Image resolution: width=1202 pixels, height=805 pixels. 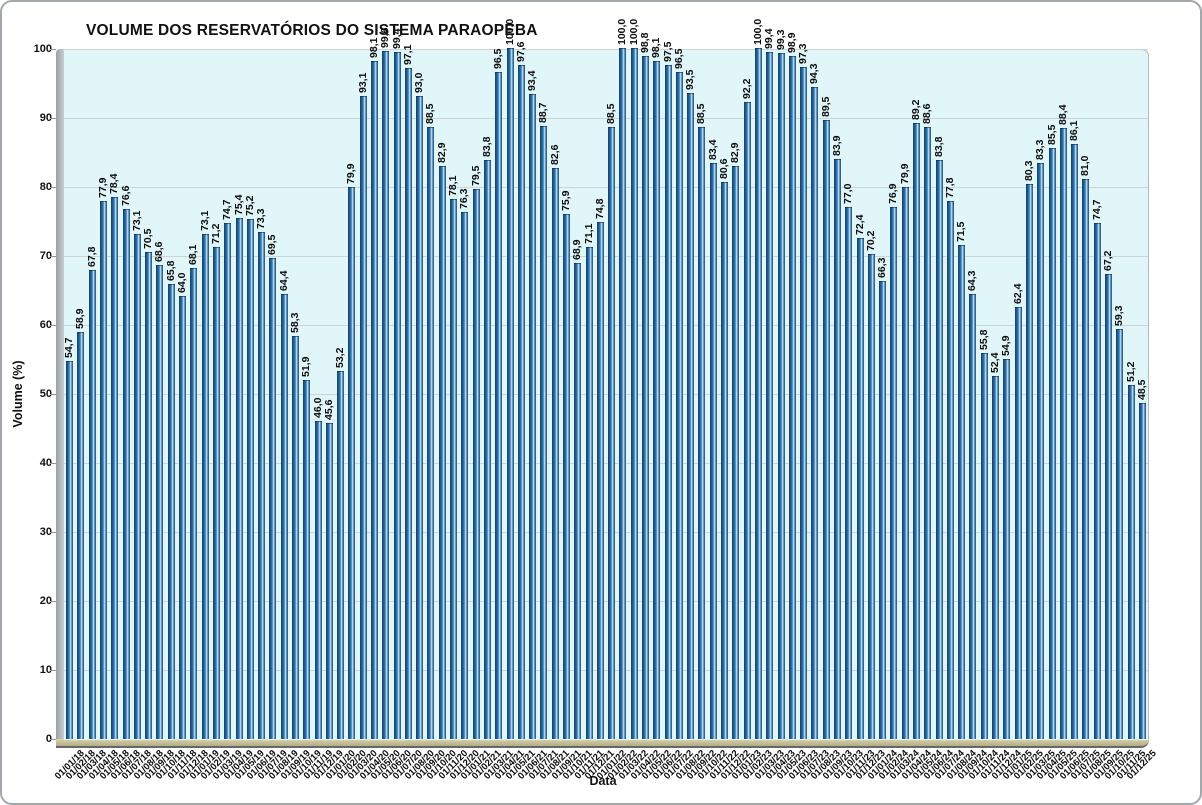 What do you see at coordinates (159, 251) in the screenshot?
I see `bar-value-label: 68,6` at bounding box center [159, 251].